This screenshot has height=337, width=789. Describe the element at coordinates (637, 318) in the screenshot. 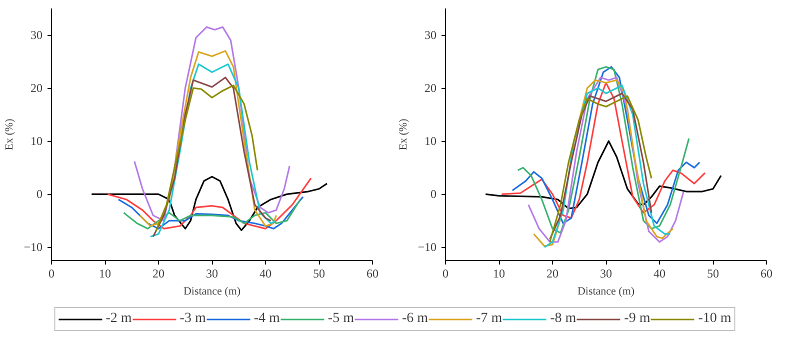

I see `legend-label: -9 m` at that location.